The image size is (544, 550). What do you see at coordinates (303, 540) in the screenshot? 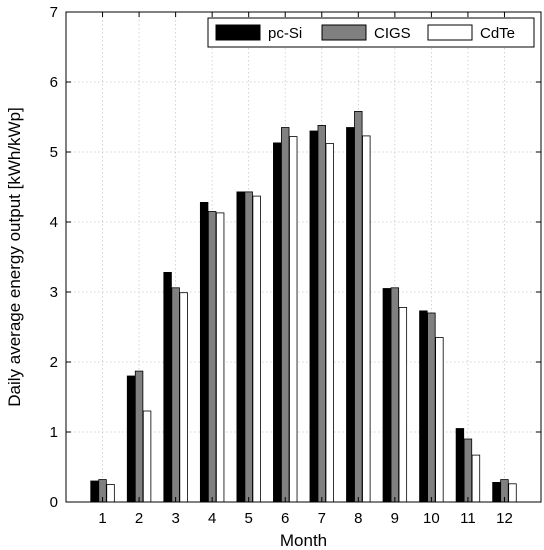
I see `x-axis-title: Month` at bounding box center [303, 540].